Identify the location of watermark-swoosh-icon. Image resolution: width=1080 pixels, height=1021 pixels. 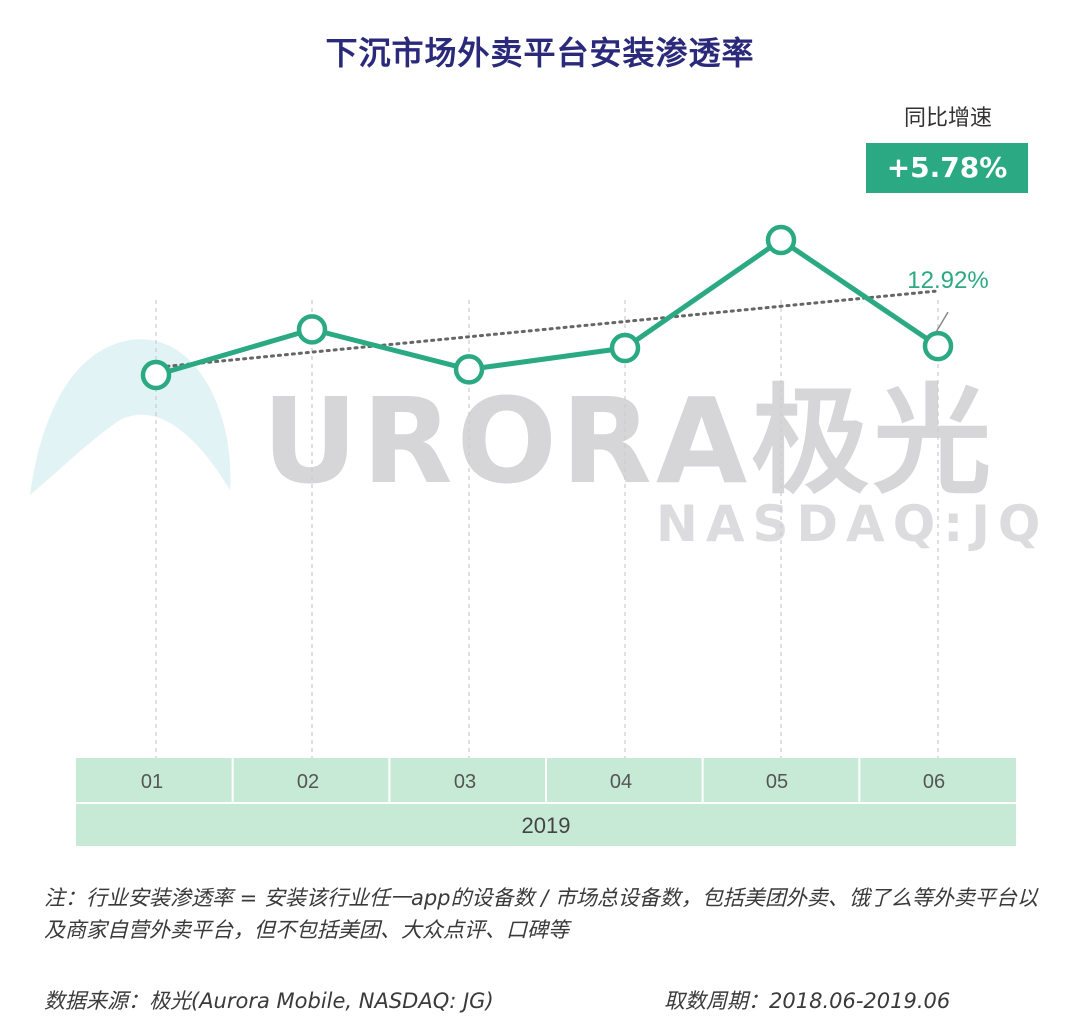
(130, 417).